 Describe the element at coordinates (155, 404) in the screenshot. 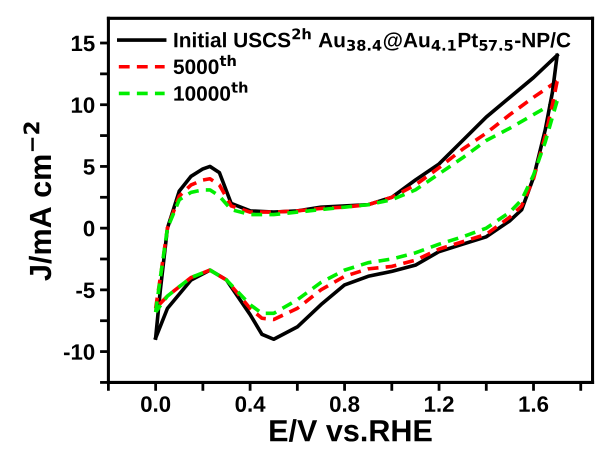

I see `x-tick-label: 0.0` at that location.